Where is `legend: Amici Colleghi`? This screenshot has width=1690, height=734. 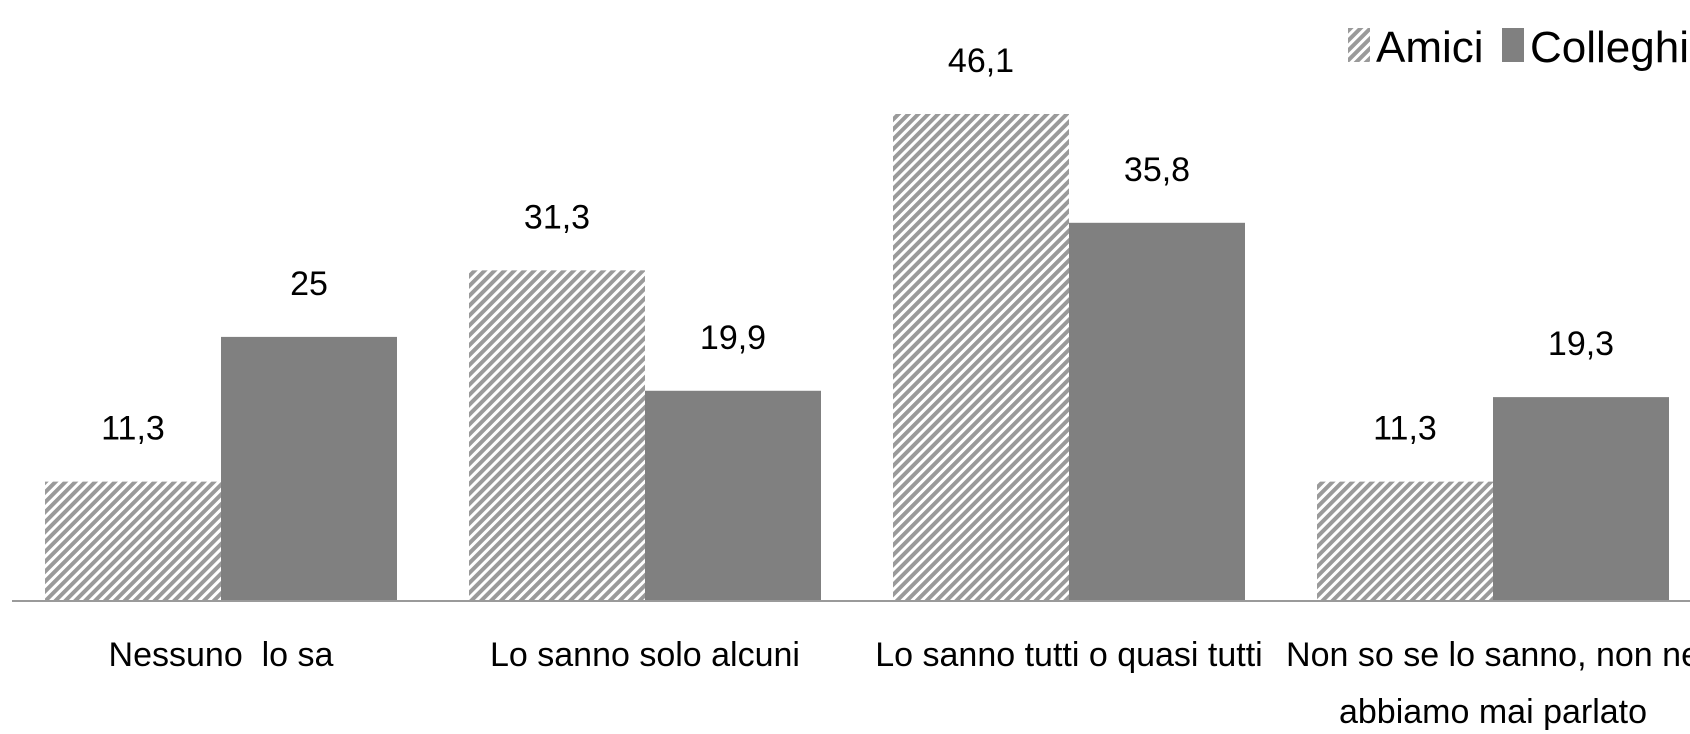 legend: Amici Colleghi is located at coordinates (1518, 47).